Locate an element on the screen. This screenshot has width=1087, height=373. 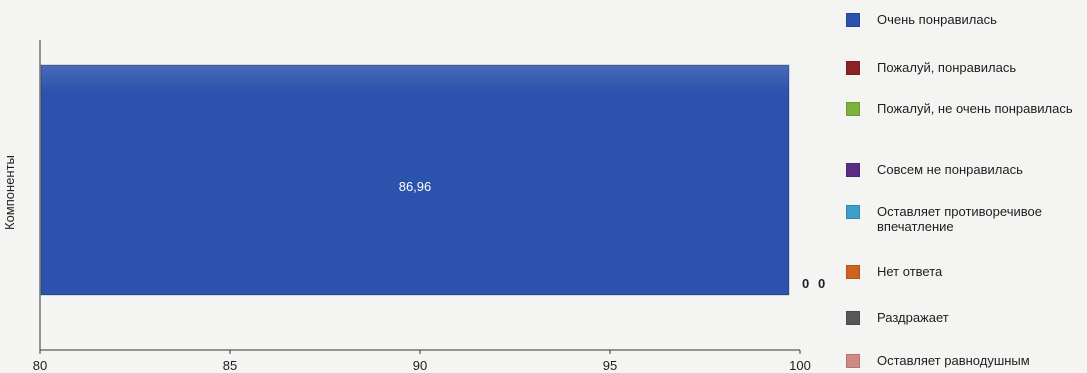
zero-label-7: 0 is located at coordinates (805, 283).